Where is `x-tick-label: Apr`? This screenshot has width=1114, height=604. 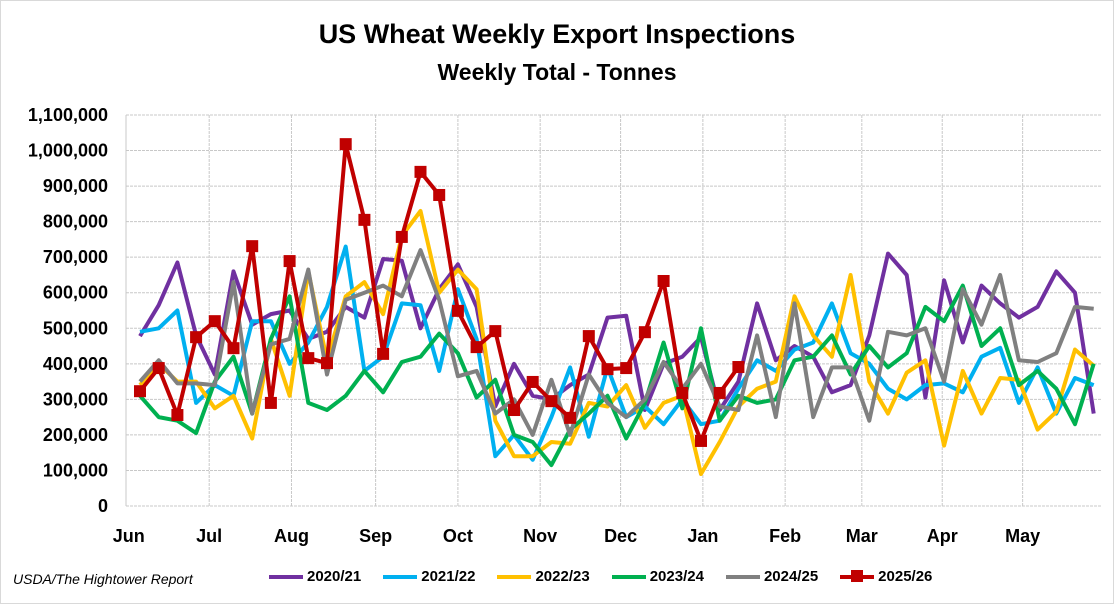
x-tick-label: Apr is located at coordinates (942, 536).